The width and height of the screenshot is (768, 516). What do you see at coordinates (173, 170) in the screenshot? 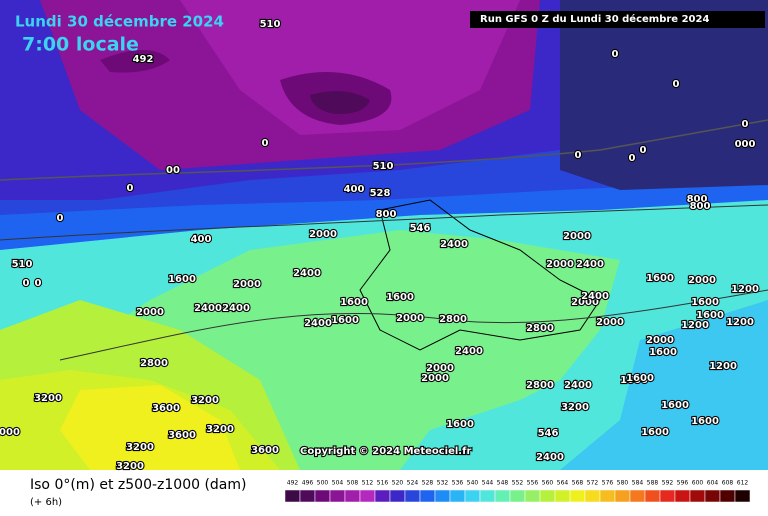
I see `contour-label: 00` at bounding box center [173, 170].